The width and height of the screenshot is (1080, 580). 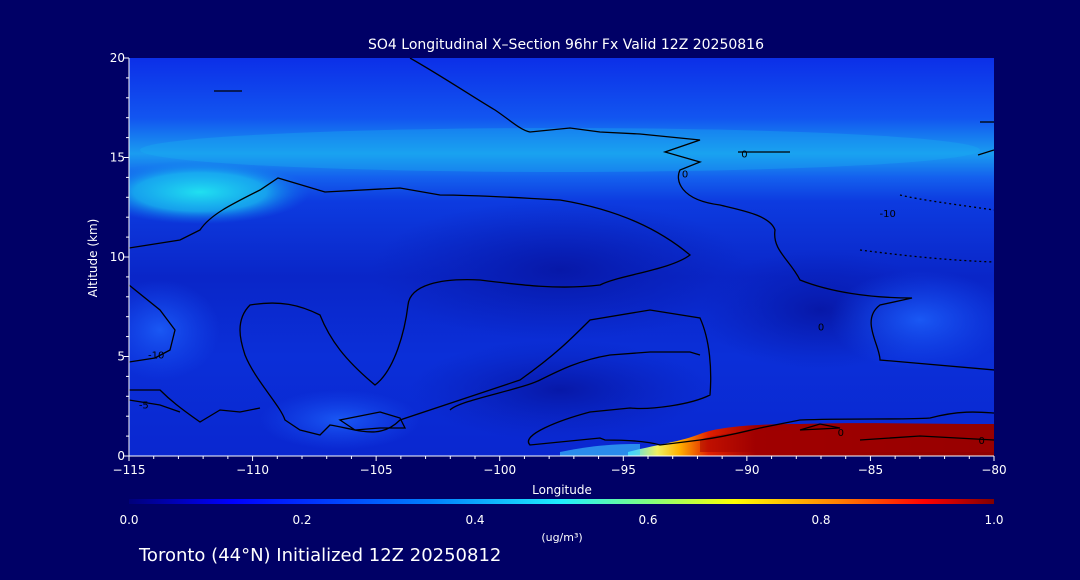 What do you see at coordinates (252, 470) in the screenshot?
I see `x-tick-label: −110` at bounding box center [252, 470].